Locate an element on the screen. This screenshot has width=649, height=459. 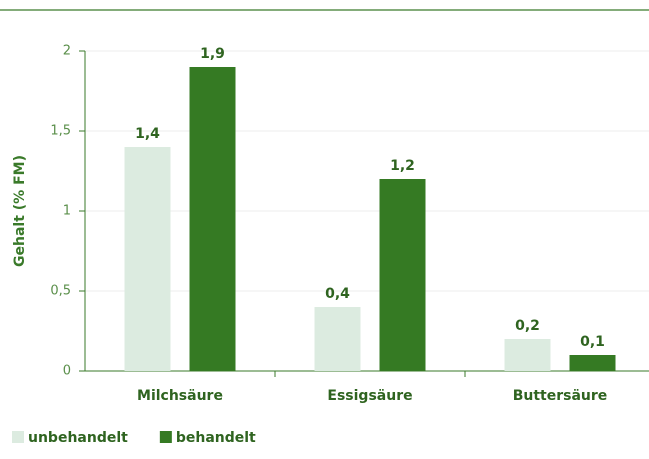
x-tick-label: Buttersäure is located at coordinates (560, 396).